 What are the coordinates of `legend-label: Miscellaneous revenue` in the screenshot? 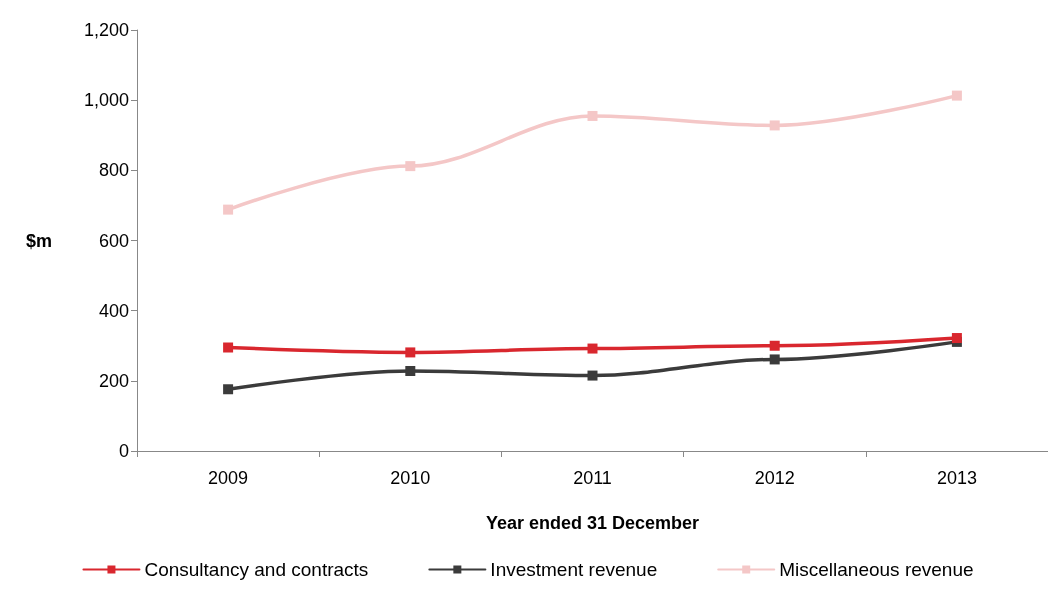 It's located at (876, 569).